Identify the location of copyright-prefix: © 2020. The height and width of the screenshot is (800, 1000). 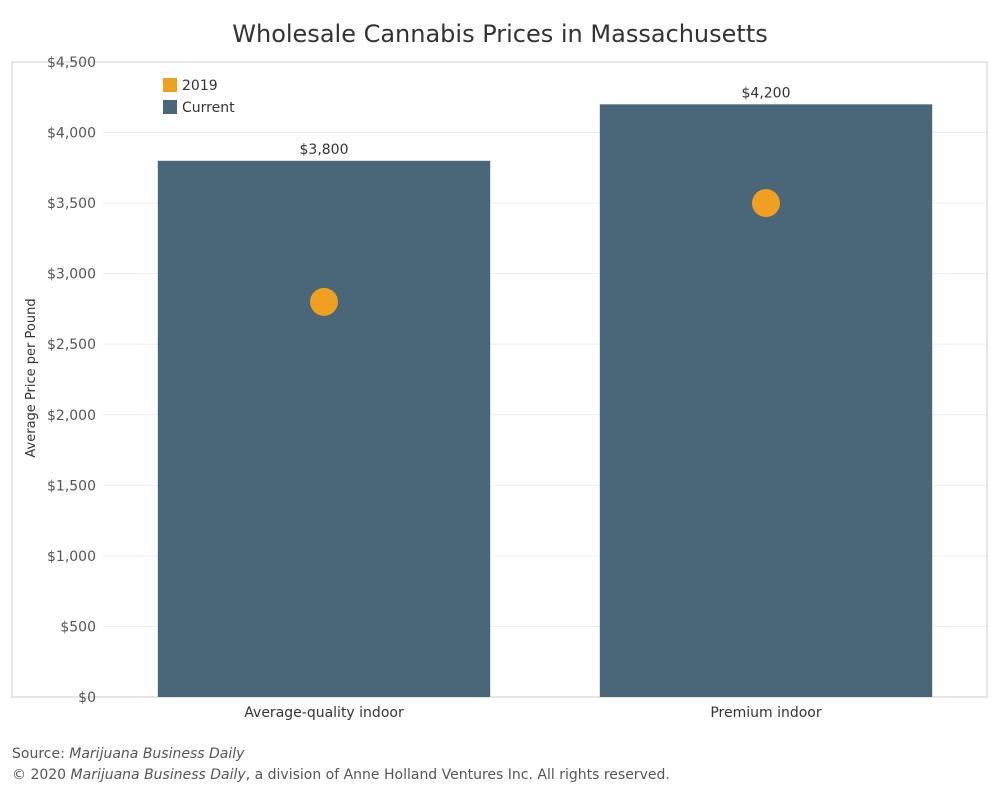
(41, 775).